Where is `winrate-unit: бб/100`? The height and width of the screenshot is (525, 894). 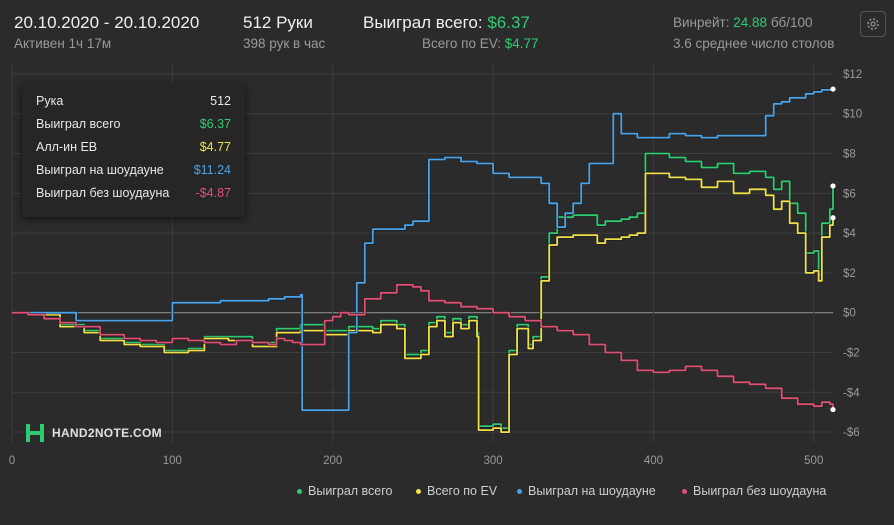 winrate-unit: бб/100 is located at coordinates (791, 22).